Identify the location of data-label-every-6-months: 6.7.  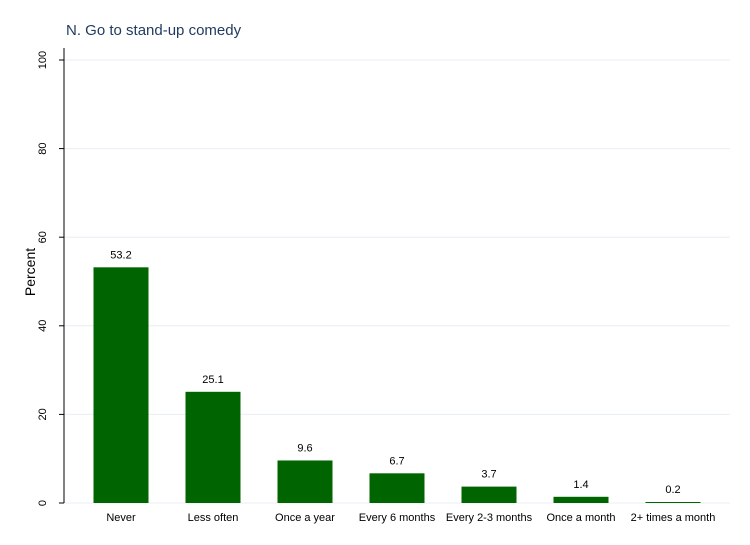
(396, 461).